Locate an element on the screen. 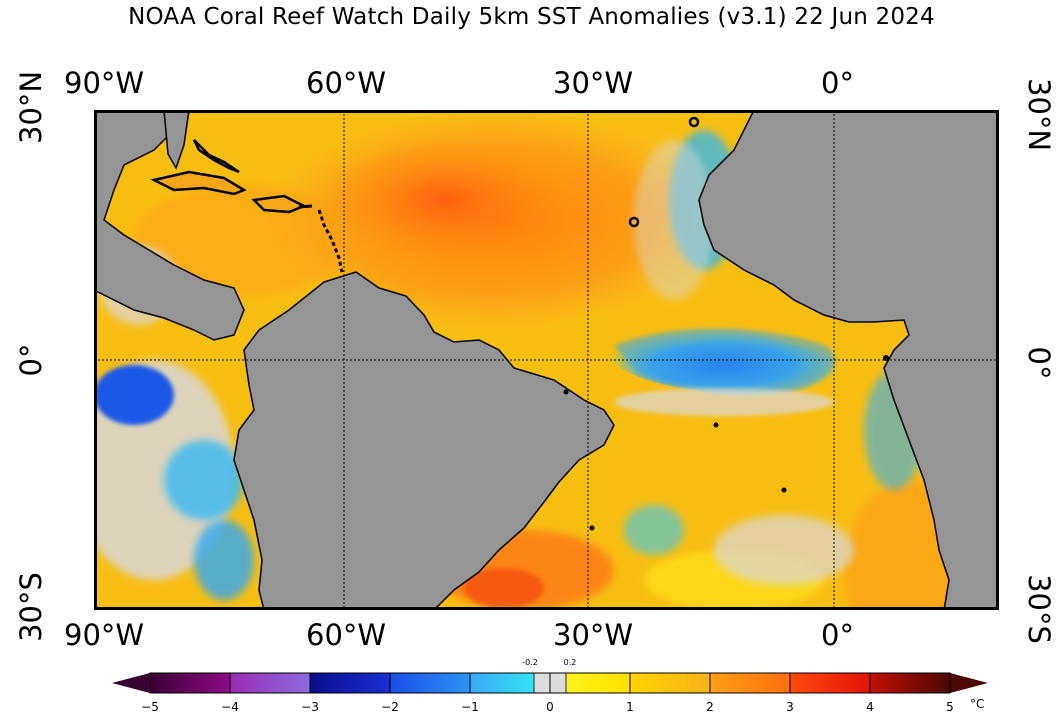 The width and height of the screenshot is (1063, 717). colorbar-ramp is located at coordinates (550, 683).